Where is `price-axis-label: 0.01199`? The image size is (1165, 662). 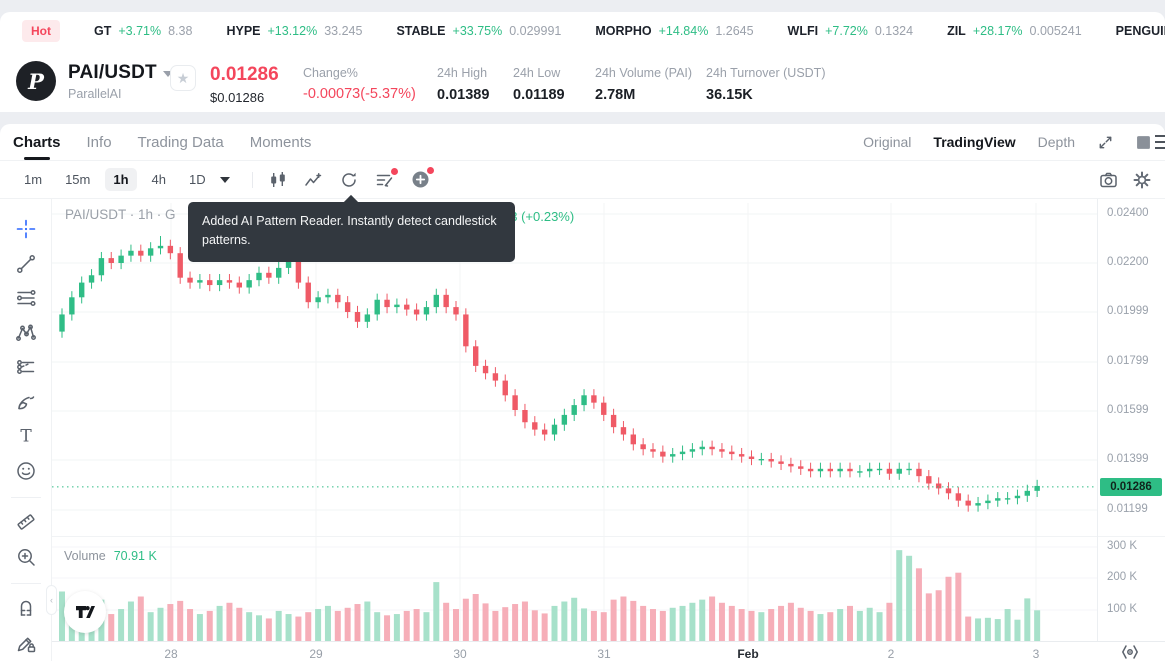 price-axis-label: 0.01199 is located at coordinates (1127, 509).